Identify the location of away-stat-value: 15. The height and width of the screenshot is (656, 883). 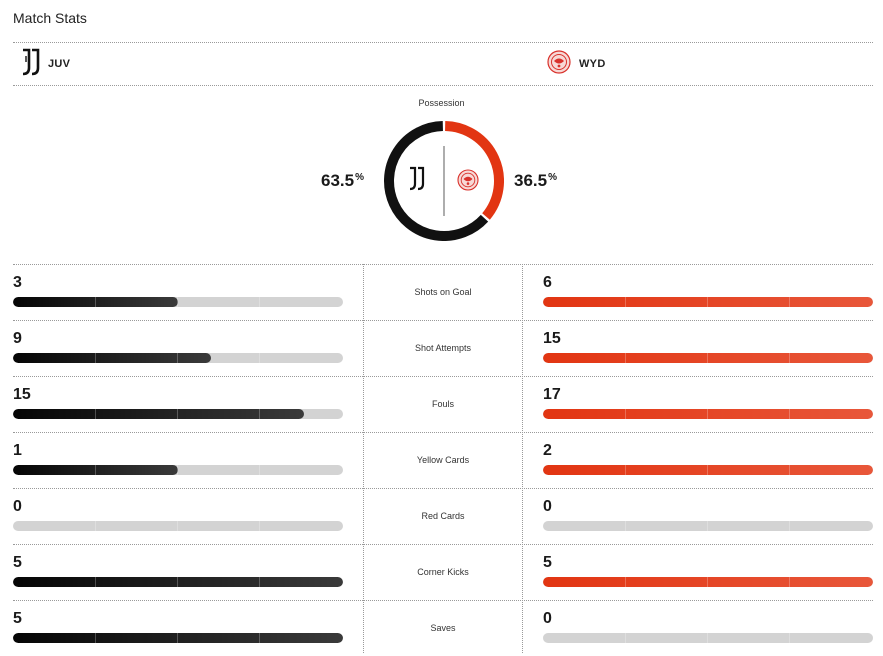
(552, 338).